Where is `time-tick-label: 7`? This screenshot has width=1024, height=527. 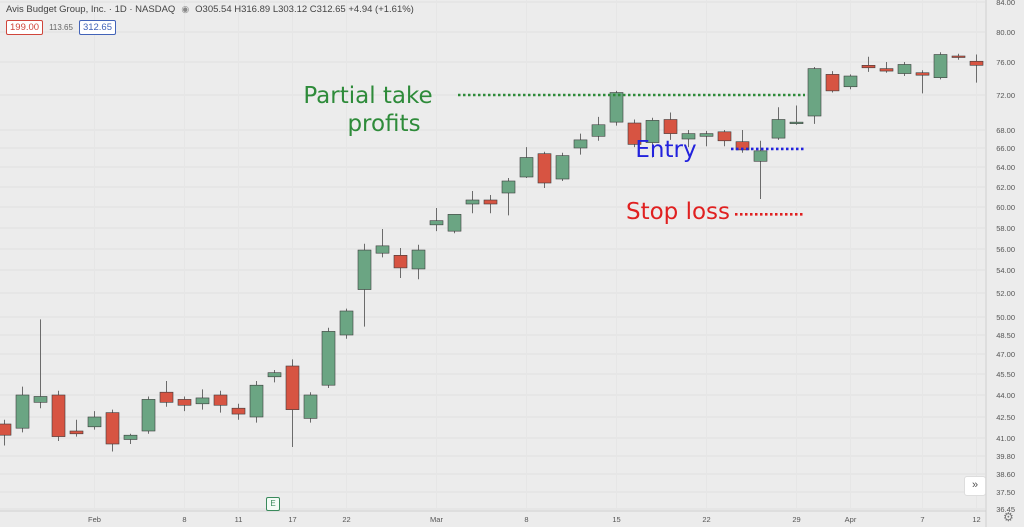 time-tick-label: 7 is located at coordinates (922, 519).